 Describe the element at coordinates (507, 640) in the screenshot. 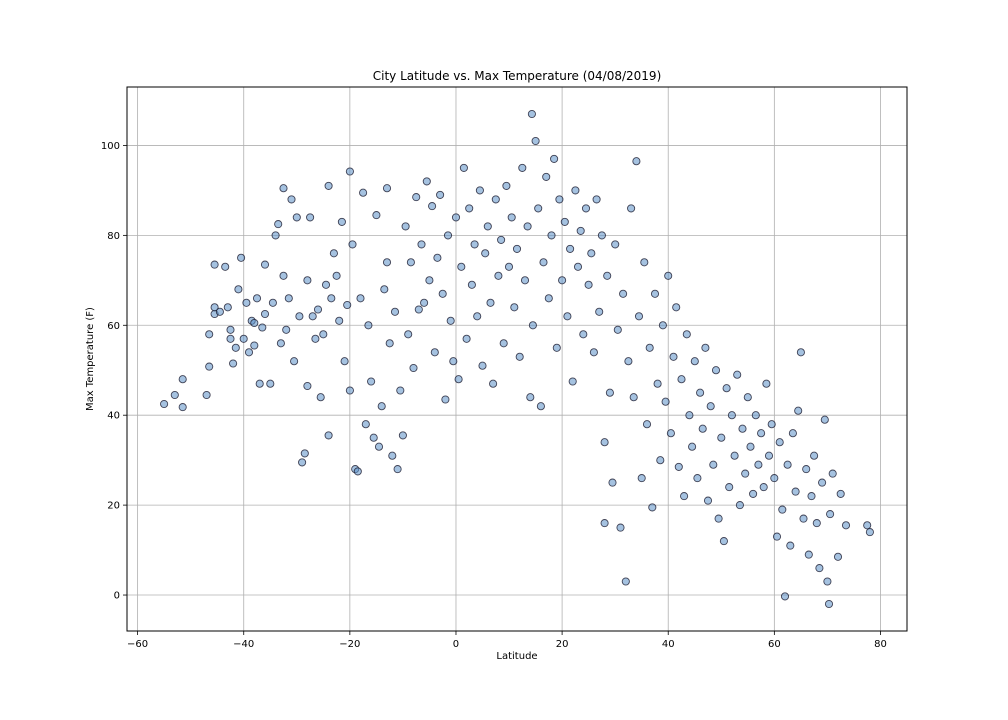

I see `x-axis-ticks: −60 −40 −20 0 20 40 60 80` at that location.